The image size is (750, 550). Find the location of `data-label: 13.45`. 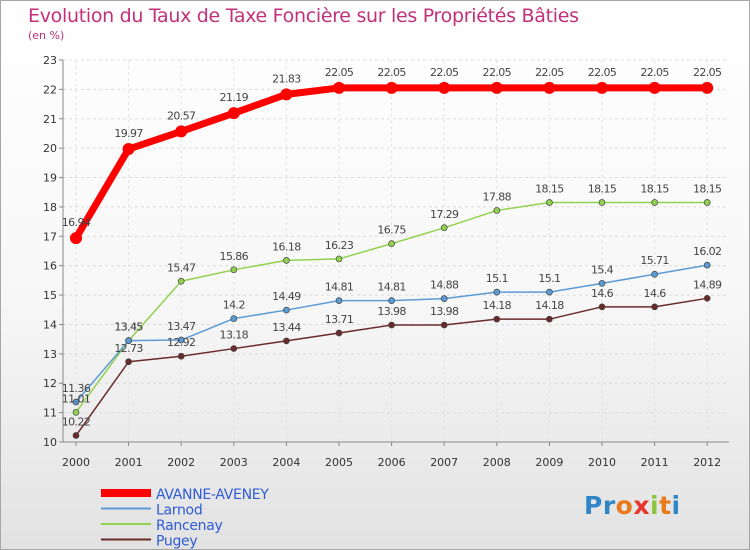

data-label: 13.45 is located at coordinates (128, 327).